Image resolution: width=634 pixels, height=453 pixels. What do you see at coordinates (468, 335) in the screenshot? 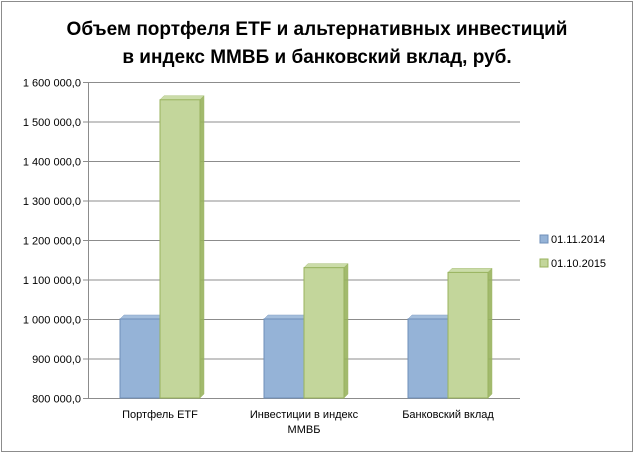
I see `bar-01.10.2015-2` at bounding box center [468, 335].